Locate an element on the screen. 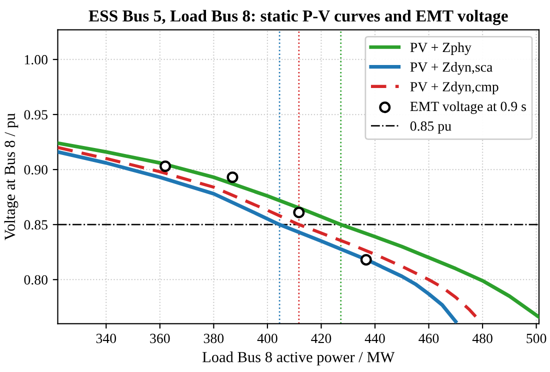 The height and width of the screenshot is (372, 550). x-tick-label: 460 is located at coordinates (428, 339).